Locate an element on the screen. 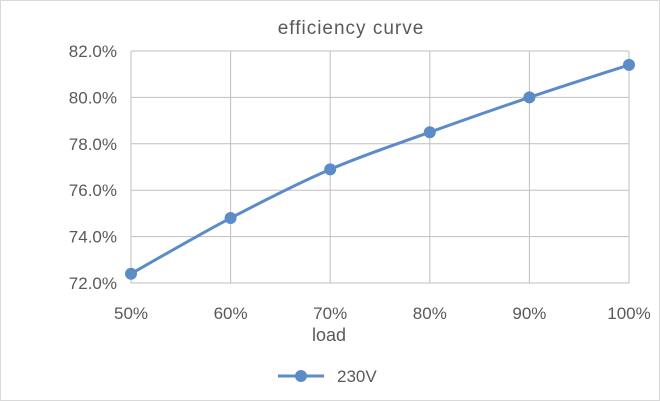  x-axis-title: load is located at coordinates (329, 335).